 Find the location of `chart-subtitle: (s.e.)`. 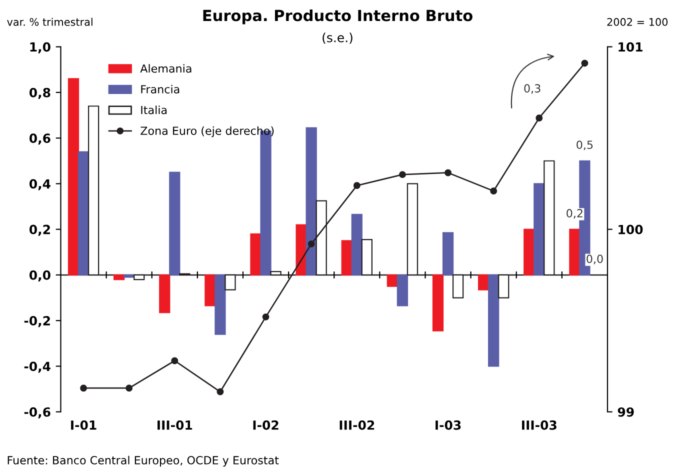

chart-subtitle: (s.e.) is located at coordinates (337, 38).